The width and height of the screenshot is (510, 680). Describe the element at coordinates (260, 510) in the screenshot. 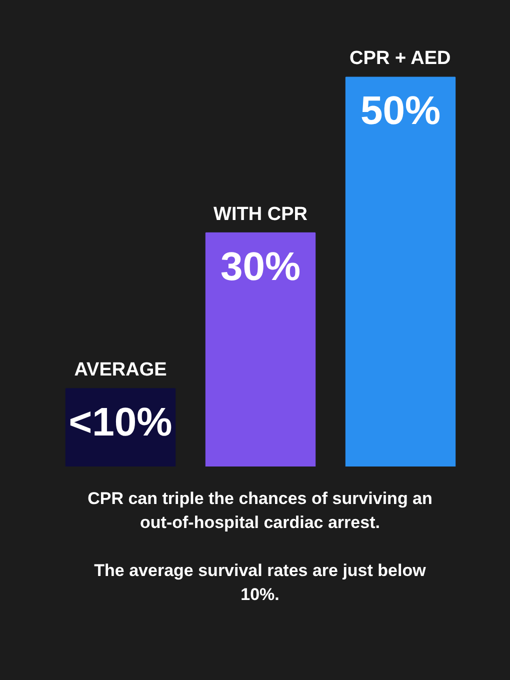

I see `text: CPR can triple the chances of surviving an out-of-hospital cardiac arrest.` at that location.